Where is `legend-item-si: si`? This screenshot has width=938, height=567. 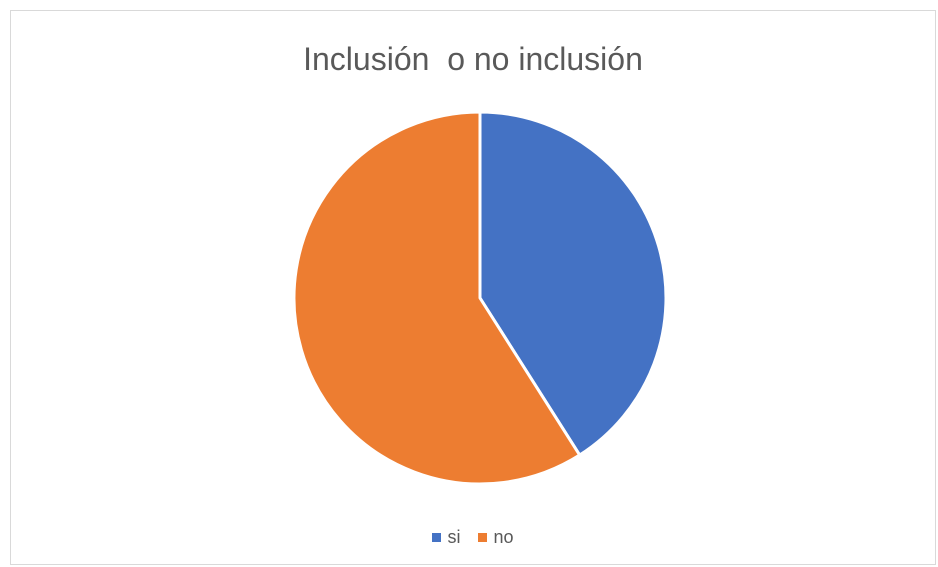
legend-item-si: si is located at coordinates (446, 537).